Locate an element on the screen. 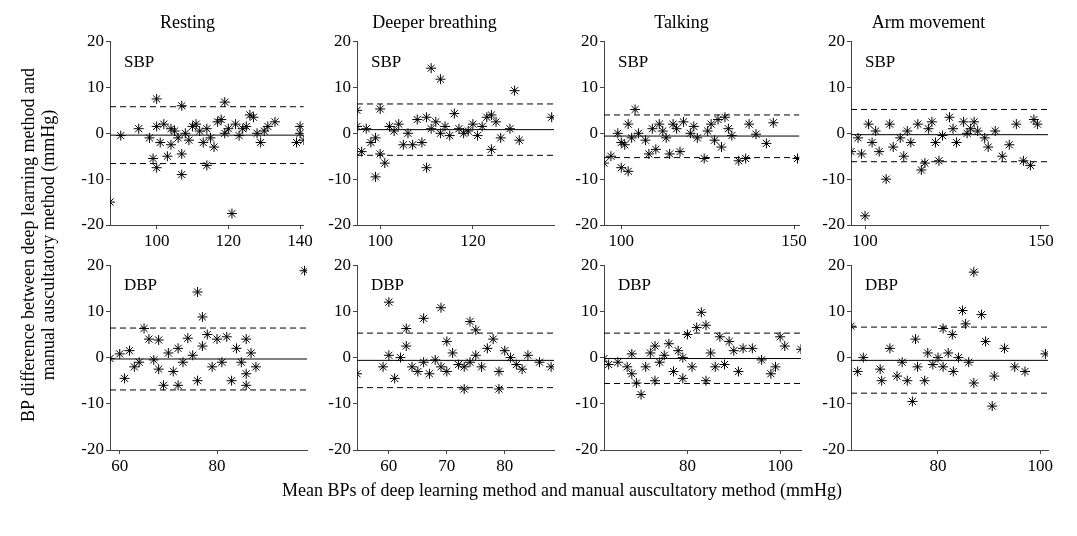 Image resolution: width=1077 pixels, height=536 pixels. chart-title: Resting is located at coordinates (187, 21).